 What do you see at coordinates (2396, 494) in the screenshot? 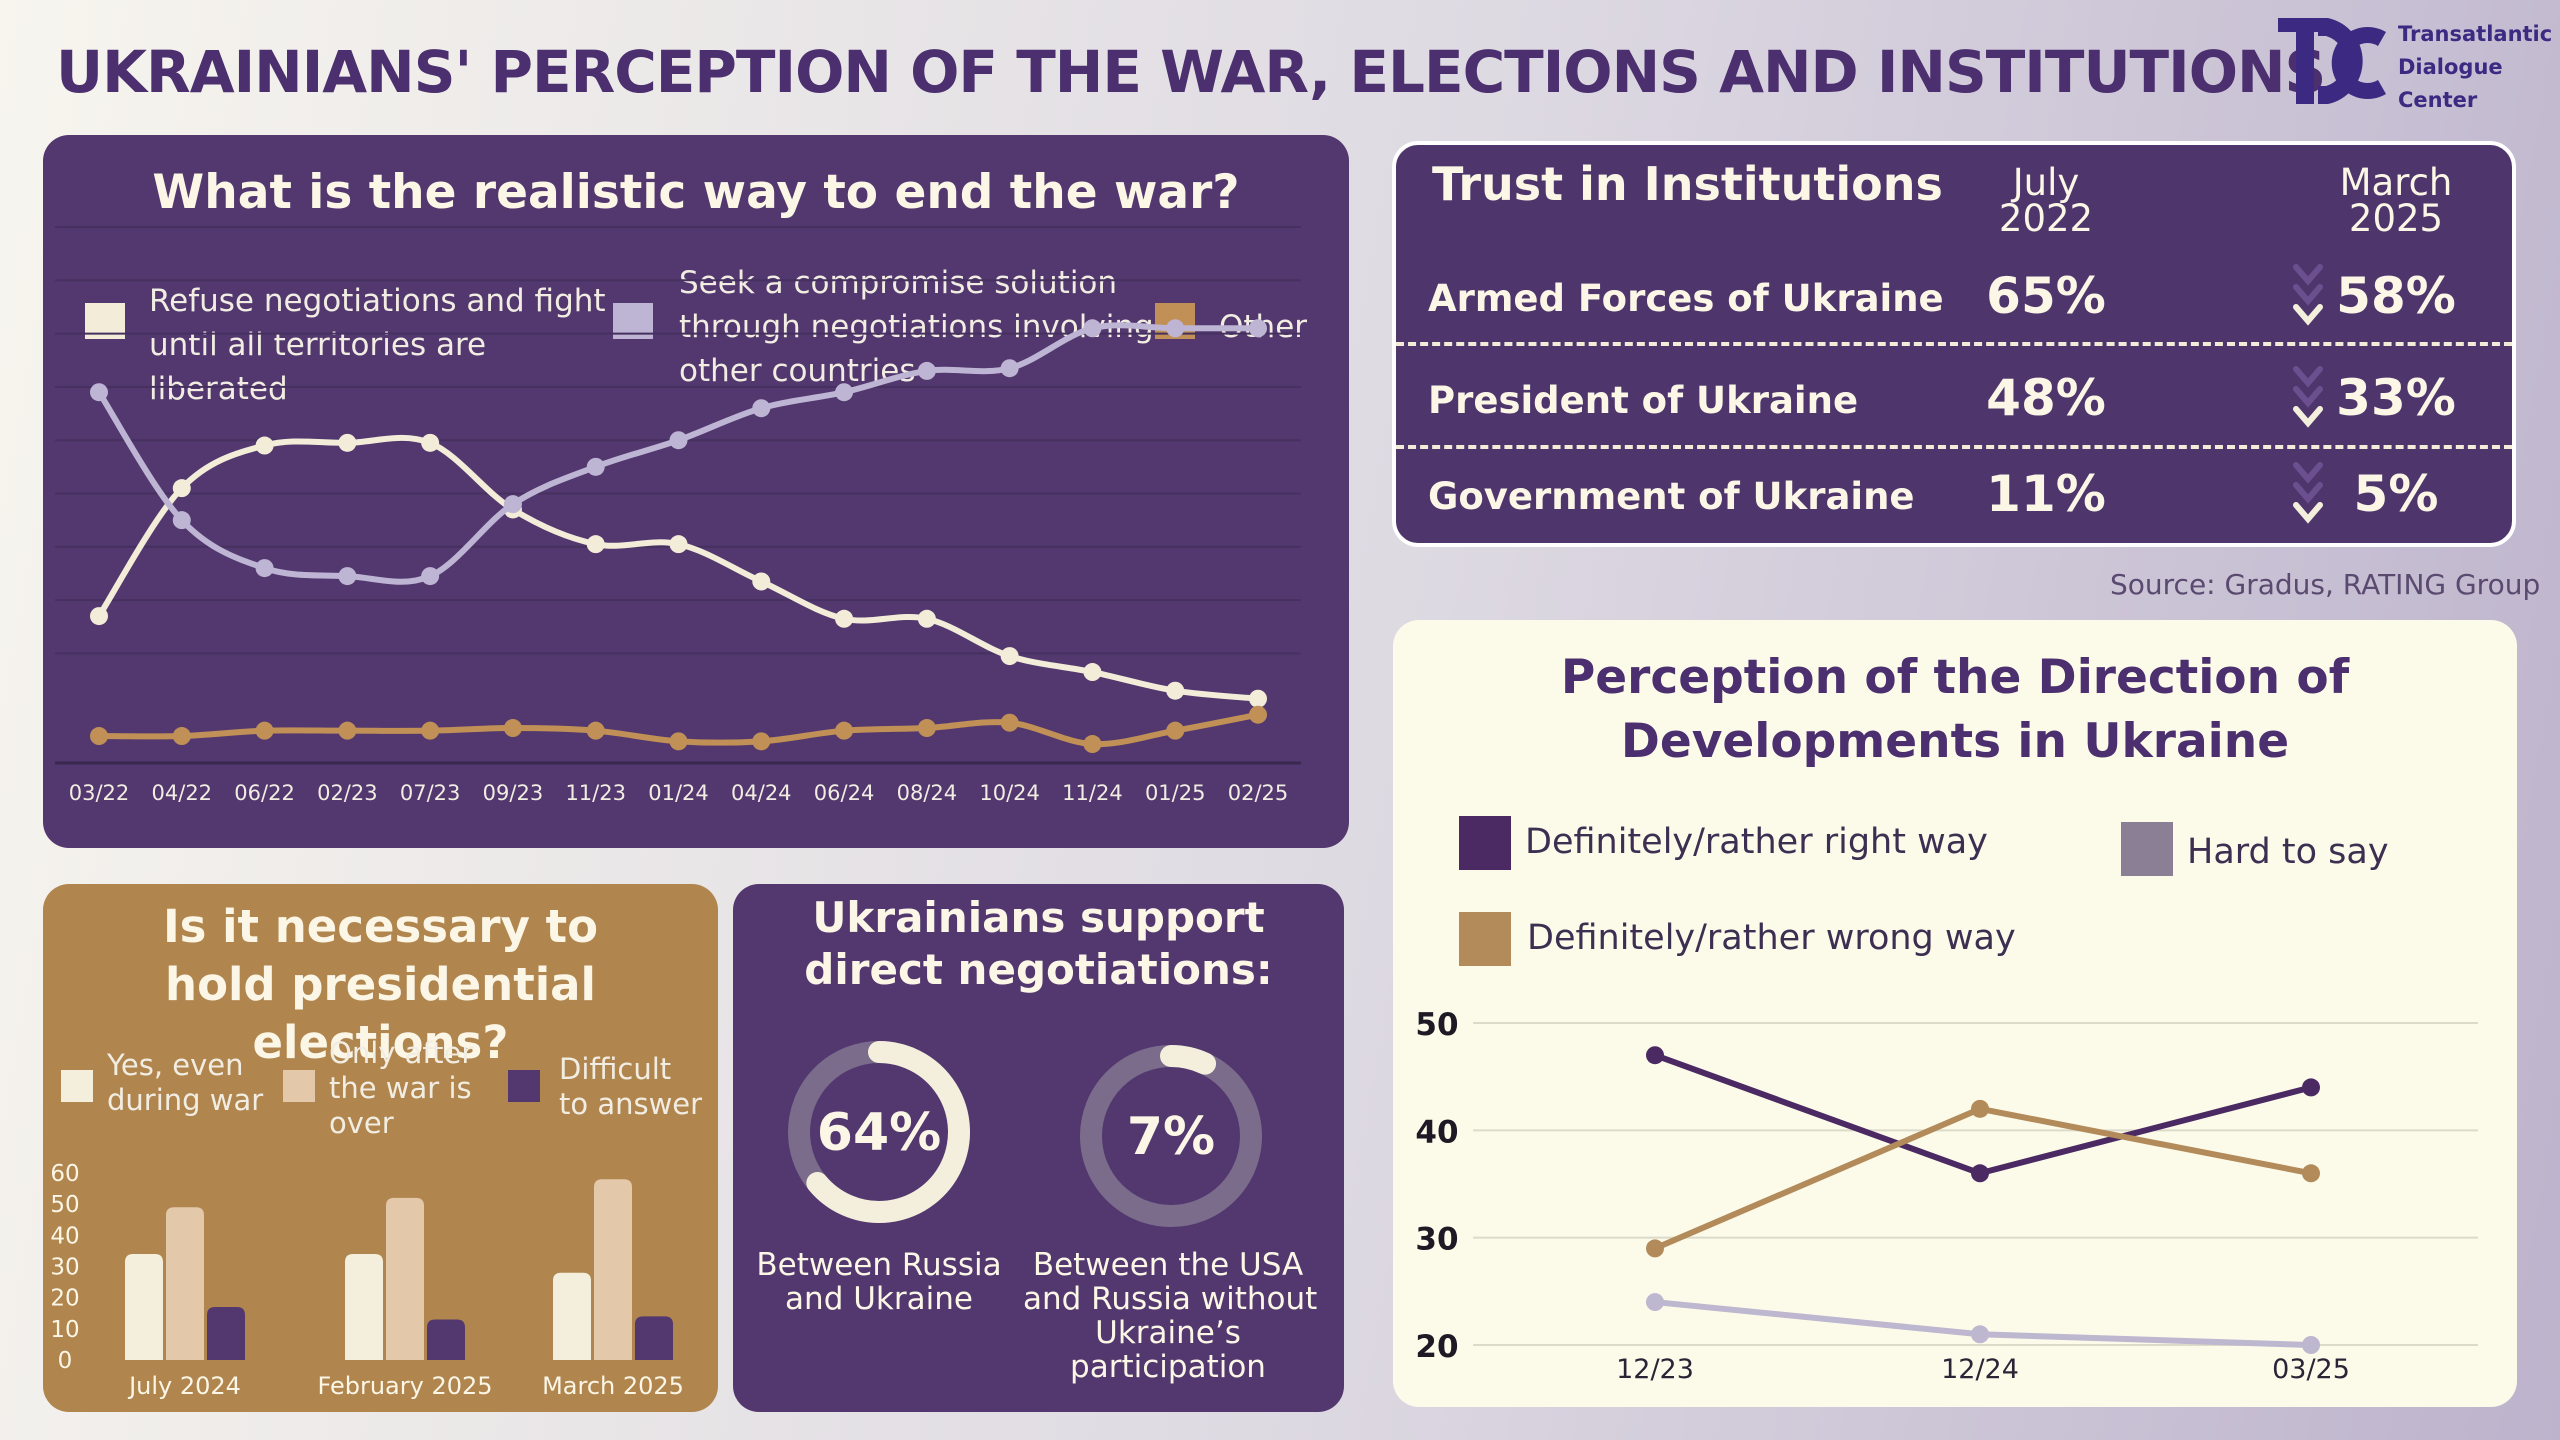
I see `trust-value-2025: 5%` at bounding box center [2396, 494].